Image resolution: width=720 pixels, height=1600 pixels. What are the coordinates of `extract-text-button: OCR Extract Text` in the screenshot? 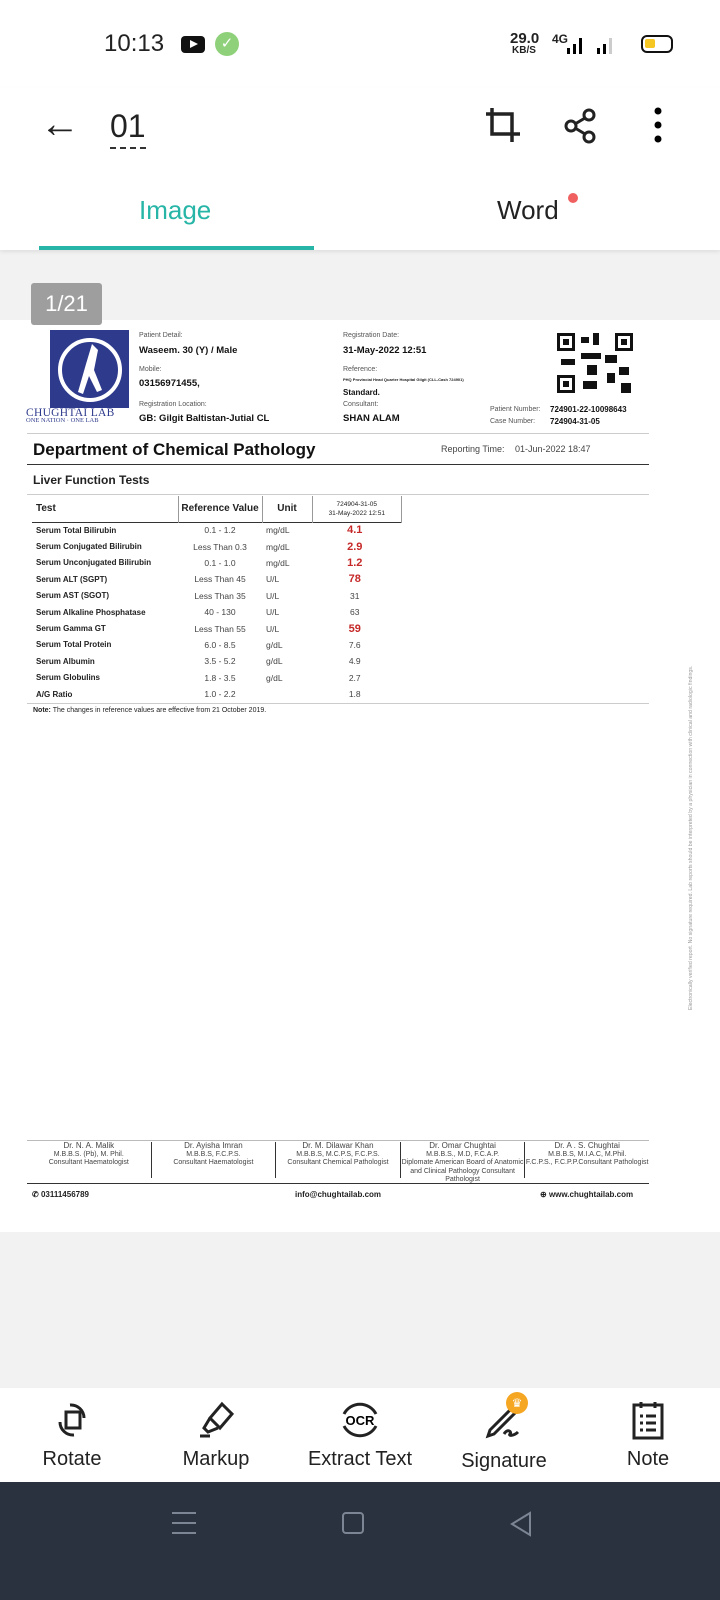 It's located at (360, 1435).